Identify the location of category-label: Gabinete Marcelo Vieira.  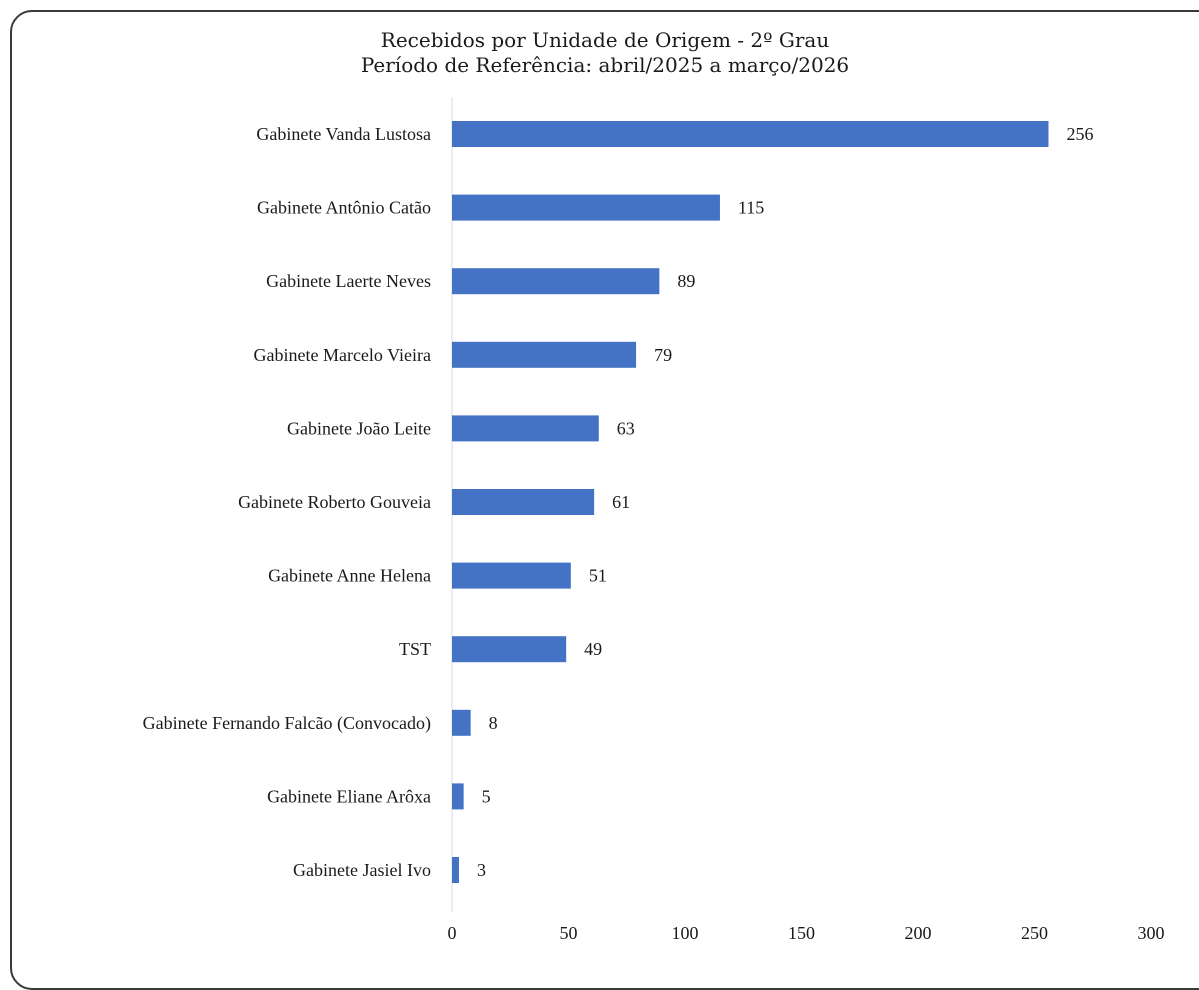
(342, 355).